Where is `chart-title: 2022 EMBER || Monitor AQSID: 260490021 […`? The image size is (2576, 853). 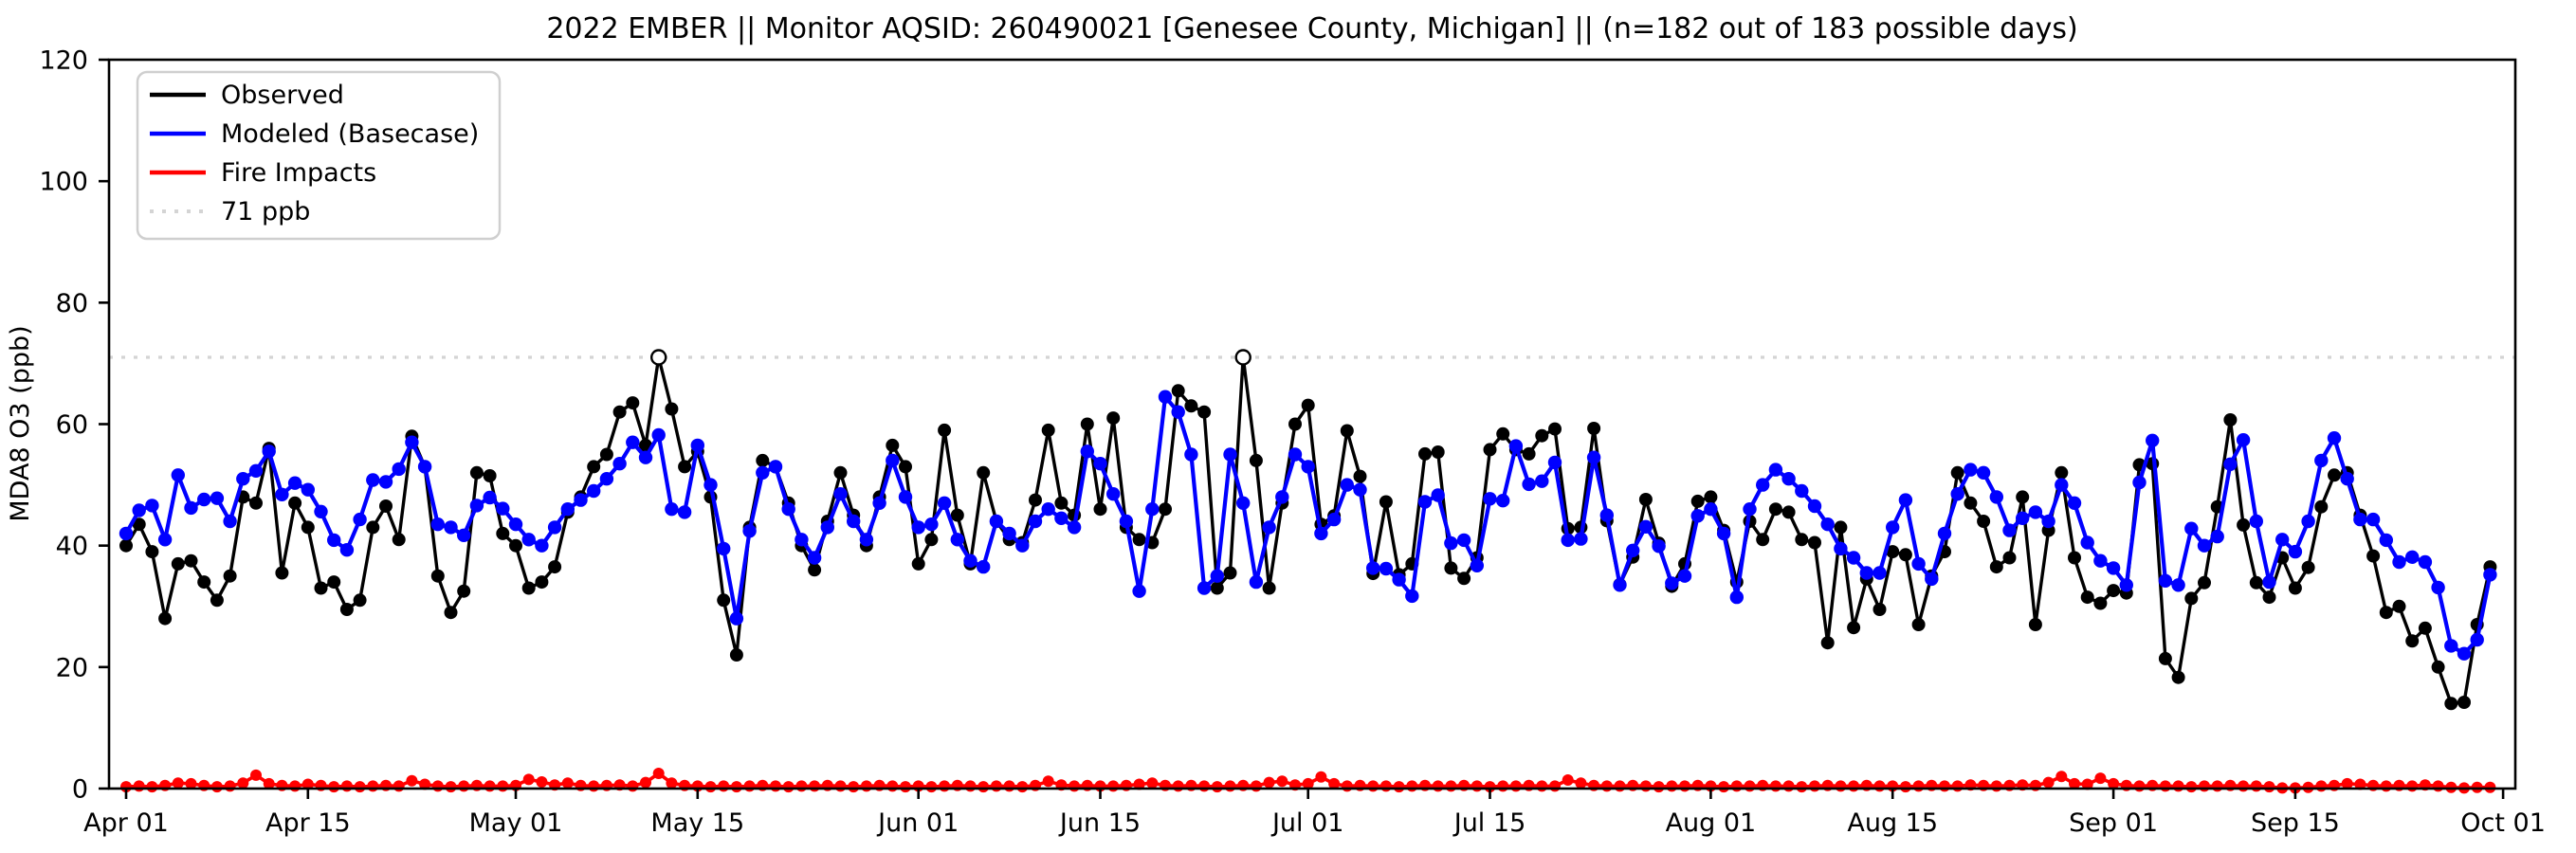
chart-title: 2022 EMBER || Monitor AQSID: 260490021 [… is located at coordinates (1311, 28).